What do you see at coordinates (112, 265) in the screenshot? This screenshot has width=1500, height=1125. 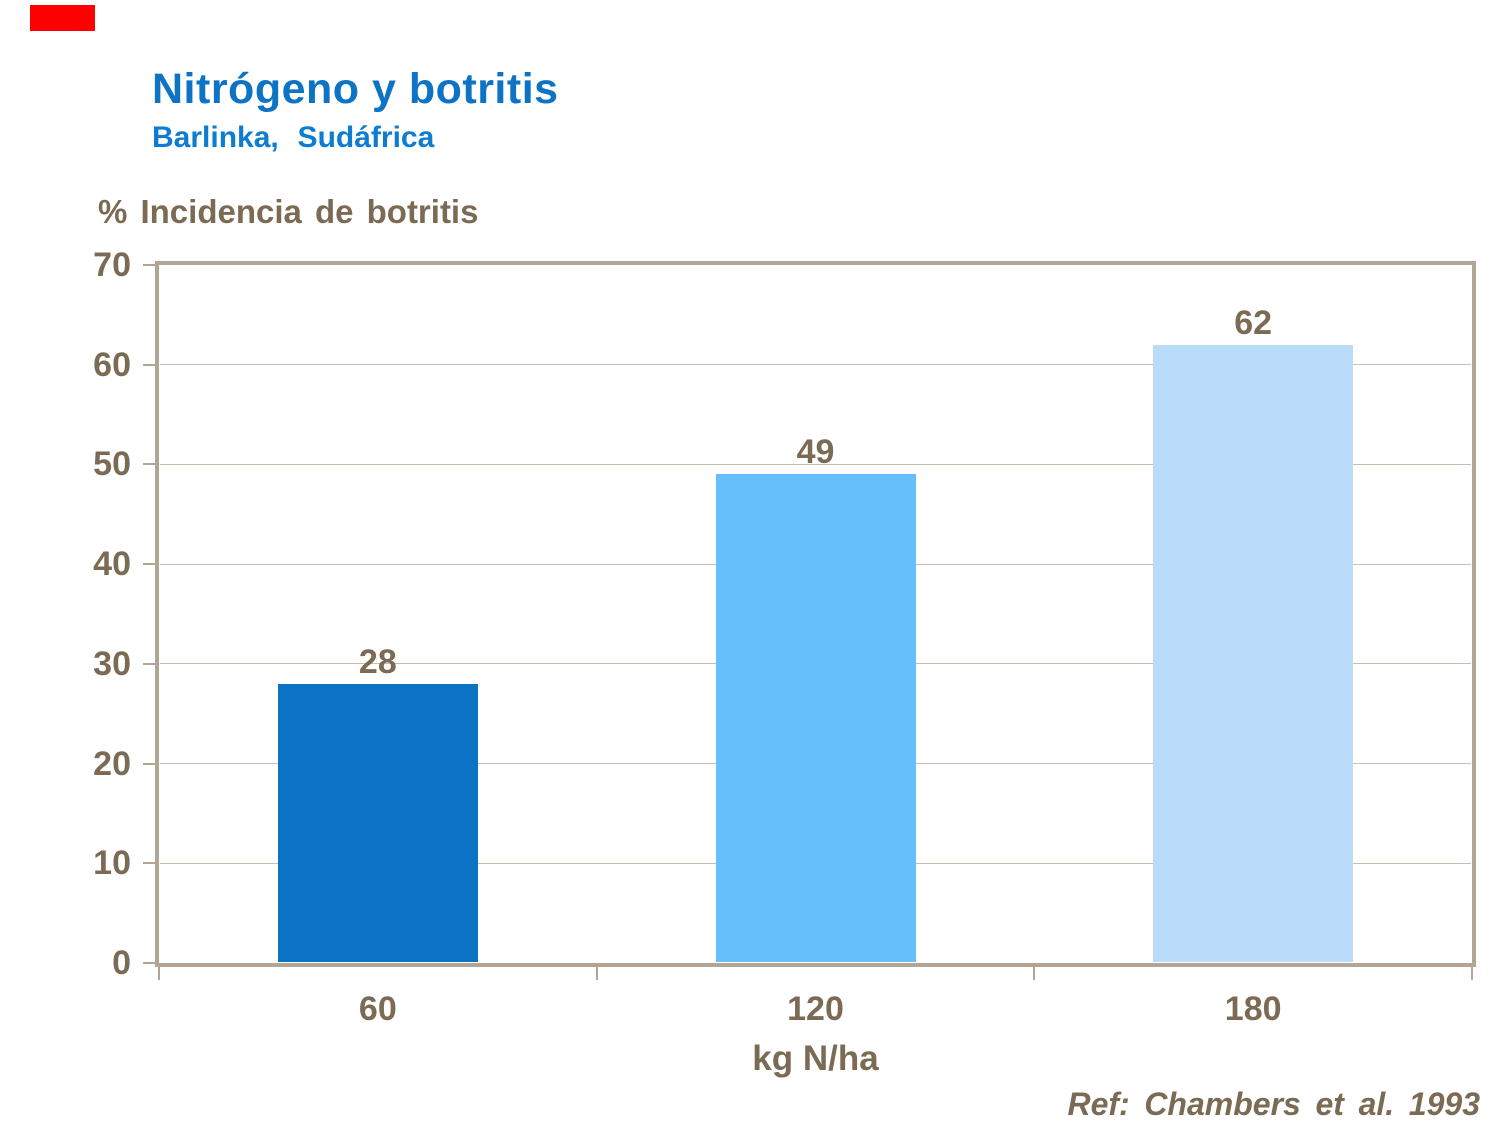 I see `y-axis-tick-label: 70` at bounding box center [112, 265].